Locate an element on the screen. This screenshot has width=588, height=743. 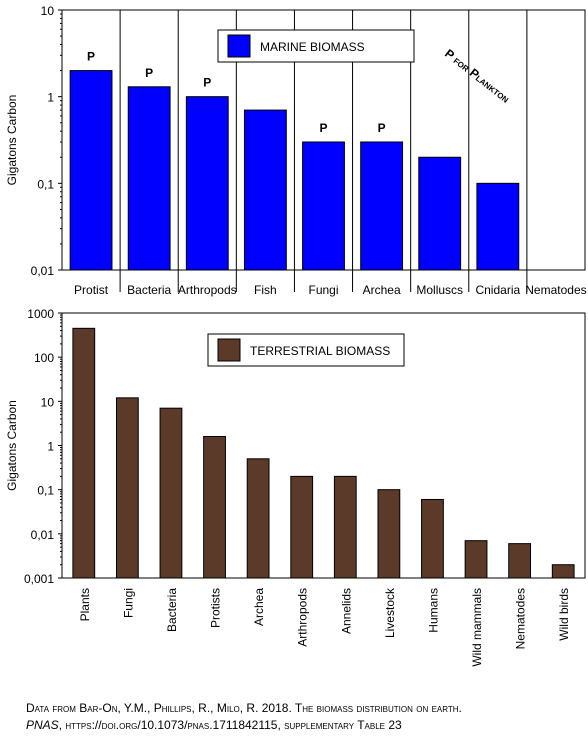
x-tick-label: Fish is located at coordinates (265, 290).